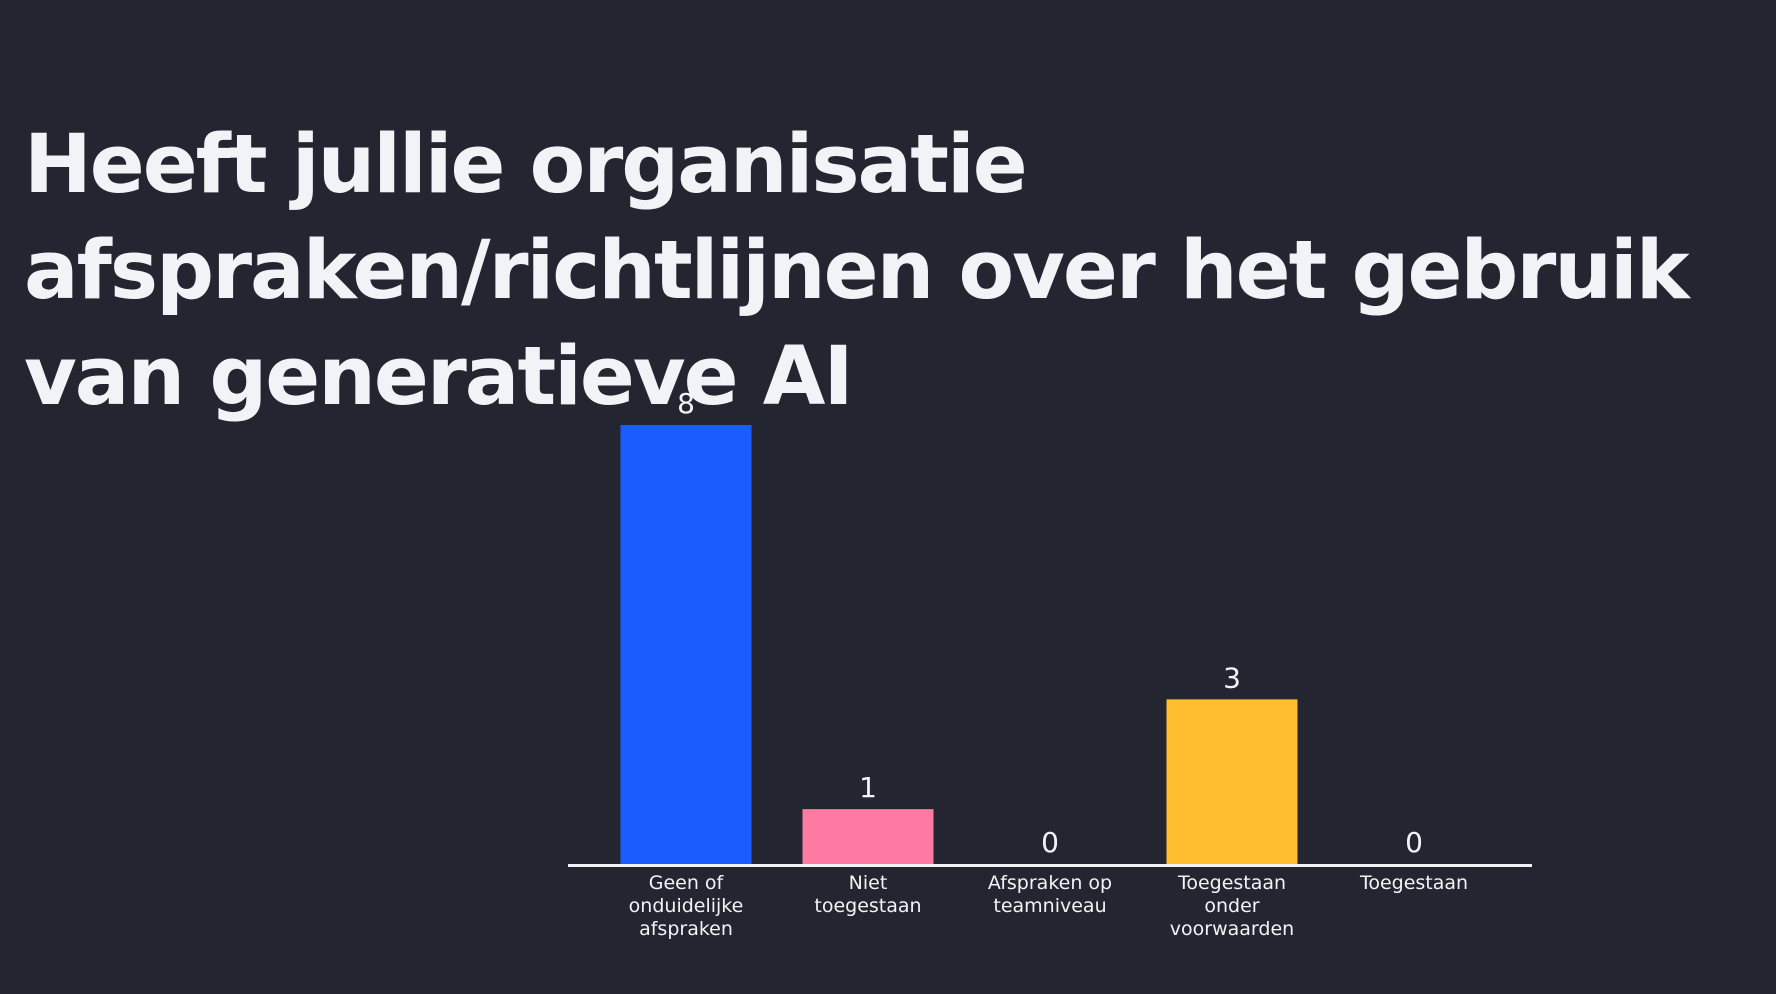 The image size is (1776, 994). Describe the element at coordinates (1050, 842) in the screenshot. I see `value-label-2: 0` at that location.